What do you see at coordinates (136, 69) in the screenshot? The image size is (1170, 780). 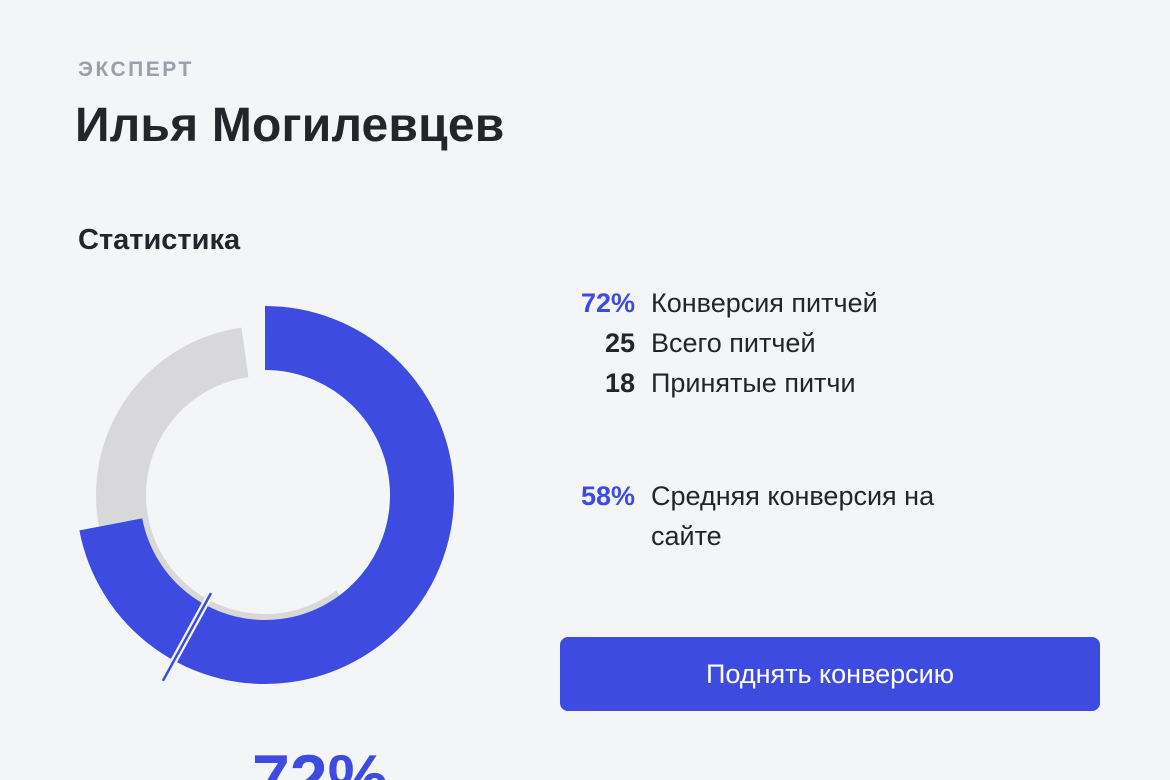 I see `eyebrow-label: ЭКСПЕРТ` at bounding box center [136, 69].